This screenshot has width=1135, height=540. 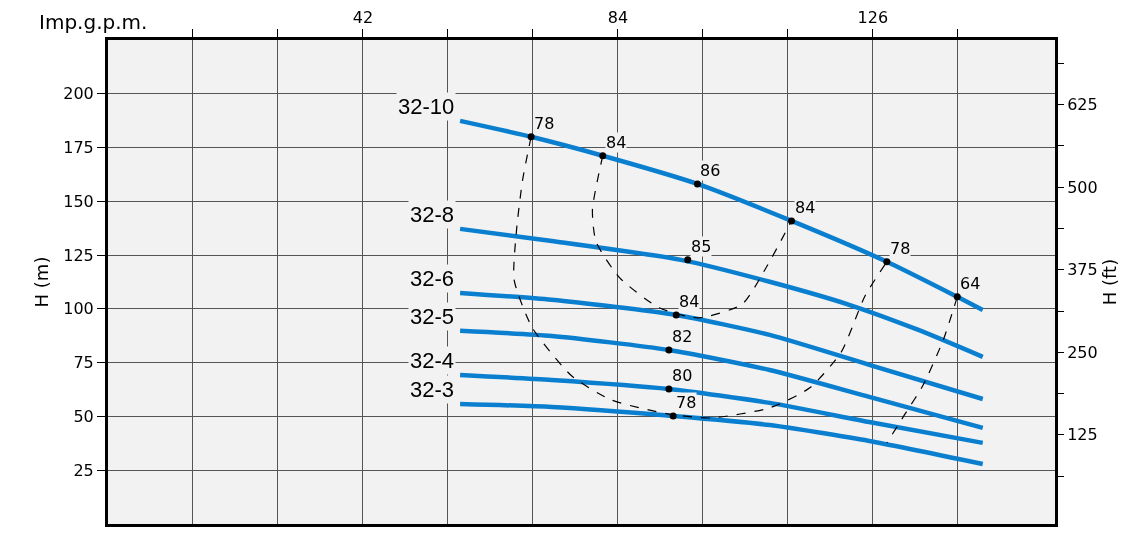 I want to click on x-tick-label: 42, so click(x=363, y=17).